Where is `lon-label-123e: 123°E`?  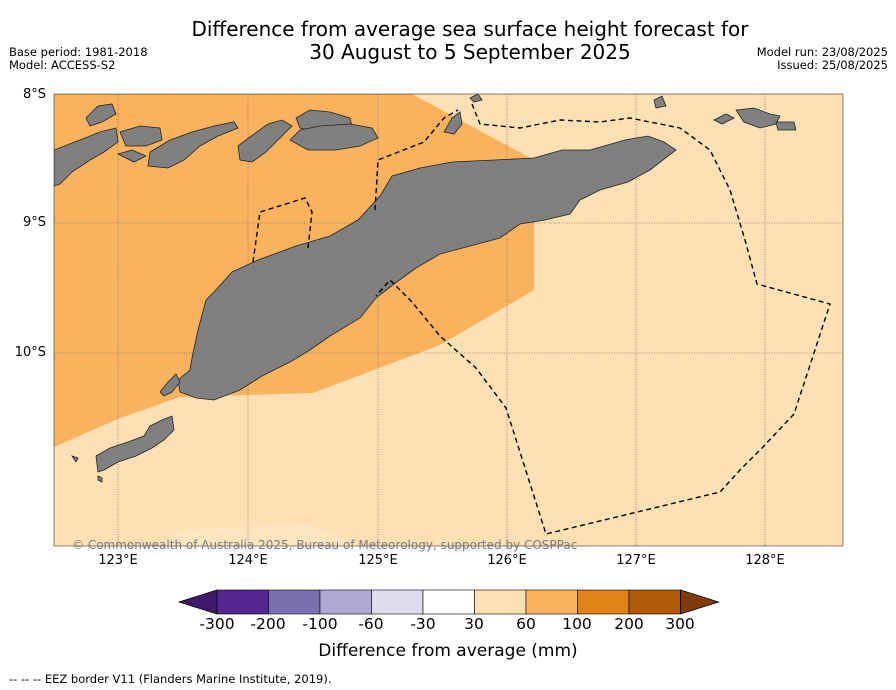 lon-label-123e: 123°E is located at coordinates (118, 560).